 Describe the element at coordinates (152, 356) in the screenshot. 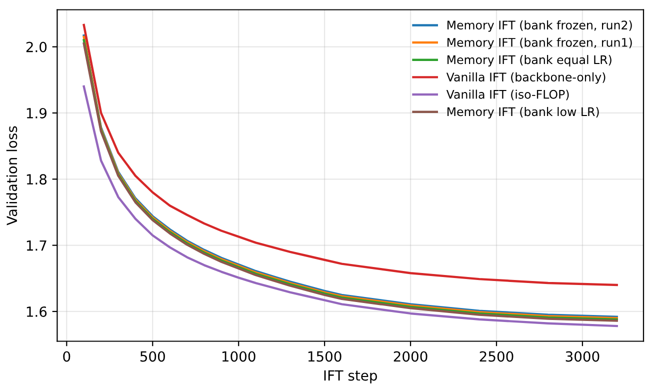

I see `x-tick-label: 500` at that location.